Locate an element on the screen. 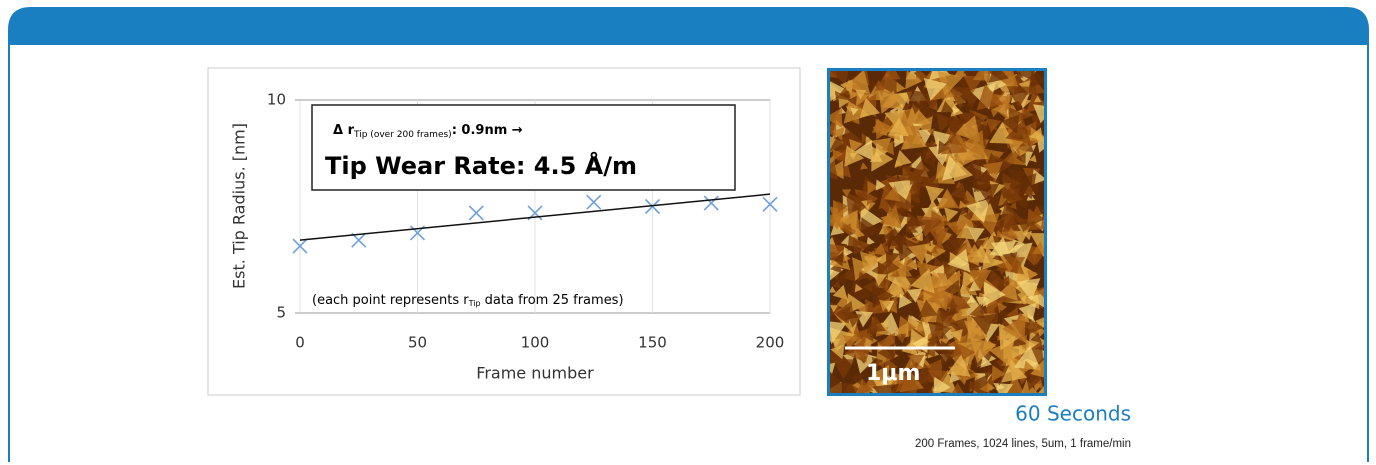  trend-line is located at coordinates (535, 217).